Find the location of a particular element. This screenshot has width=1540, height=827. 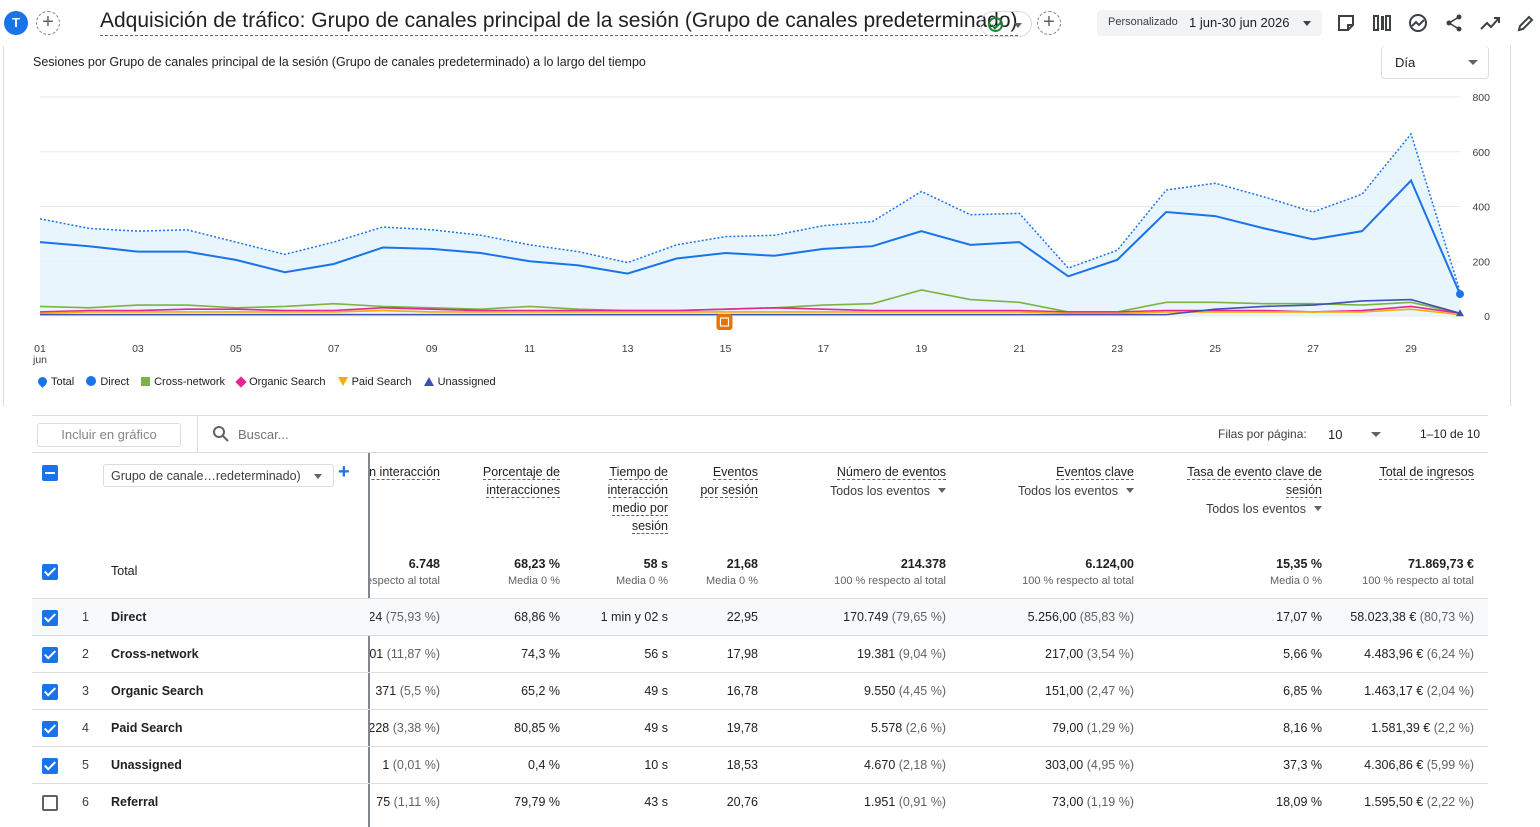

metric-percent: (5,5 %) is located at coordinates (419, 691).